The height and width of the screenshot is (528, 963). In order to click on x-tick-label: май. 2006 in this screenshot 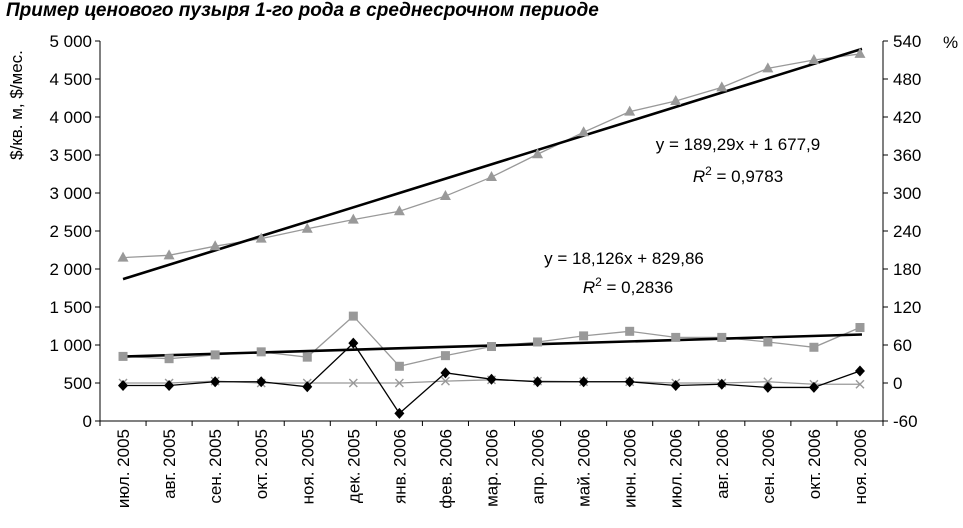, I will do `click(584, 468)`.